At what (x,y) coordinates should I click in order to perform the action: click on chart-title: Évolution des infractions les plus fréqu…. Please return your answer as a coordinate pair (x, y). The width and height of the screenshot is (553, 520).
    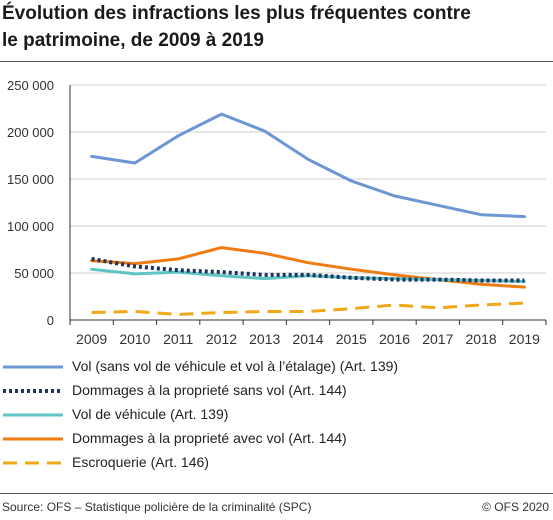
    Looking at the image, I should click on (274, 27).